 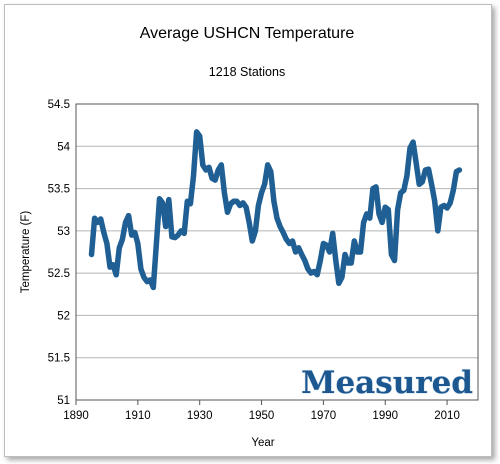 I want to click on x-tick-label: 1910, so click(x=138, y=416).